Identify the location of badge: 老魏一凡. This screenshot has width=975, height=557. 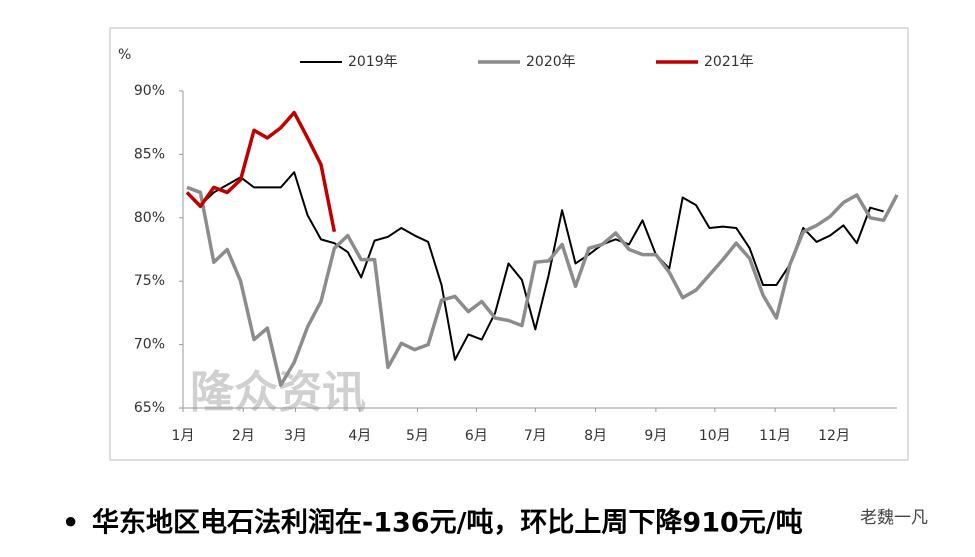
(894, 518).